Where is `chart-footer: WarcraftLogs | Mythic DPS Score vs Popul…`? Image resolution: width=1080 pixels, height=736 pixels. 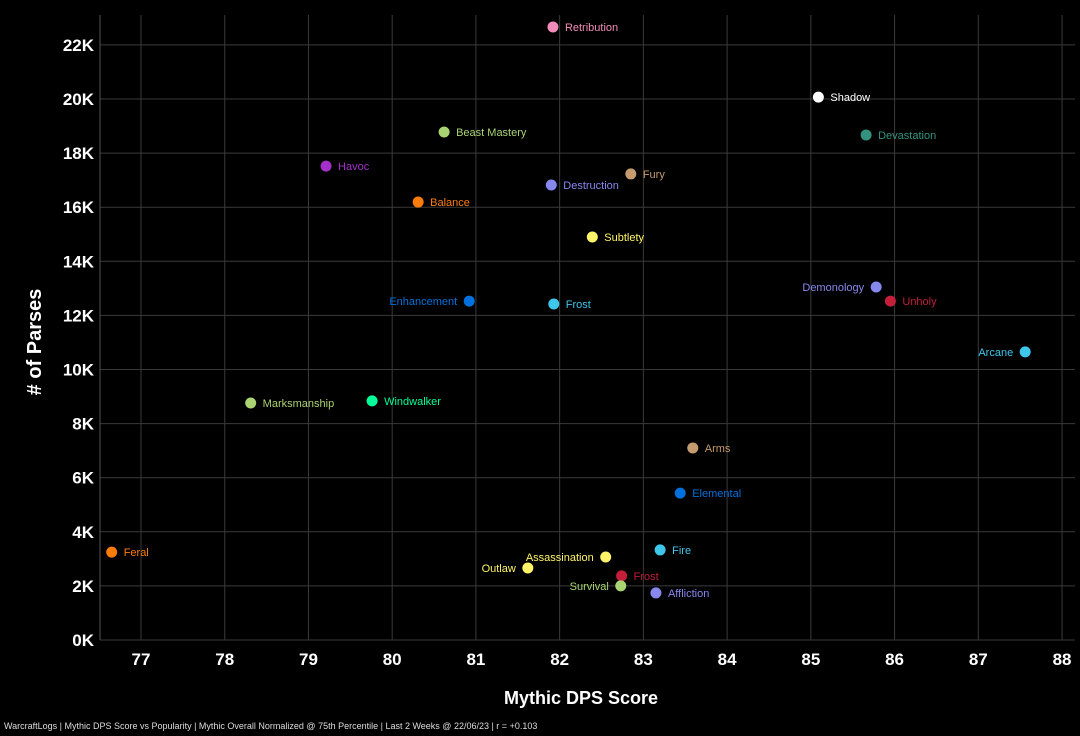
chart-footer: WarcraftLogs | Mythic DPS Score vs Popul… is located at coordinates (271, 726).